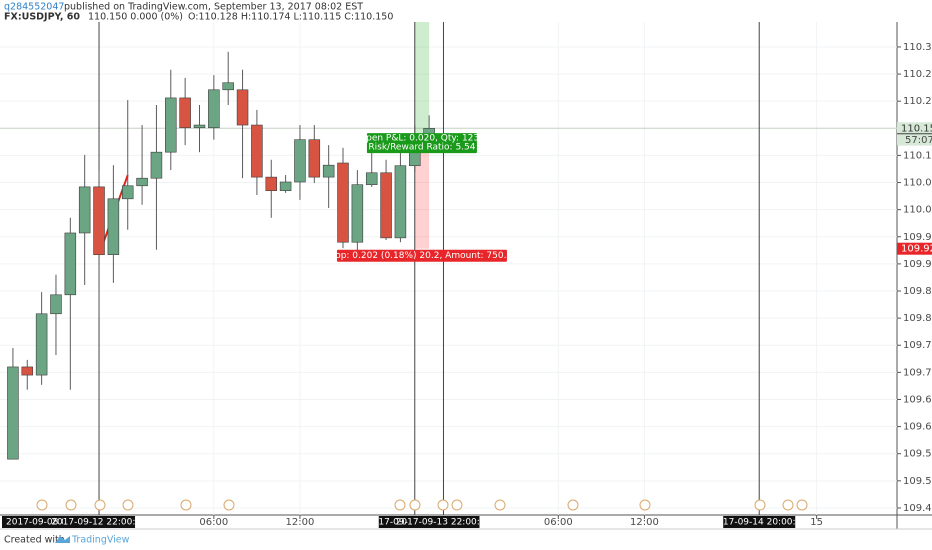 This screenshot has width=932, height=550. What do you see at coordinates (917, 74) in the screenshot?
I see `y-tick-label: 110.250` at bounding box center [917, 74].